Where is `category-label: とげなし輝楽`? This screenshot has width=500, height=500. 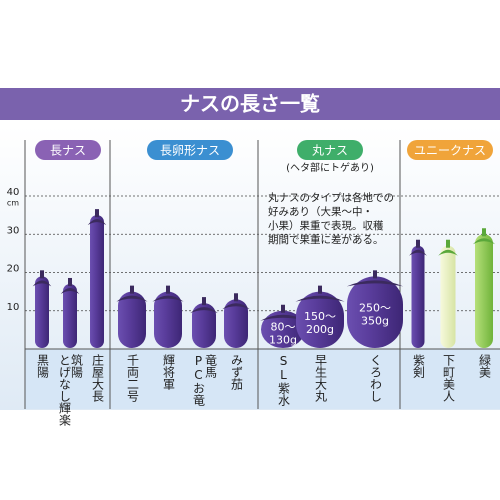
category-label: とげなし輝楽 is located at coordinates (65, 390).